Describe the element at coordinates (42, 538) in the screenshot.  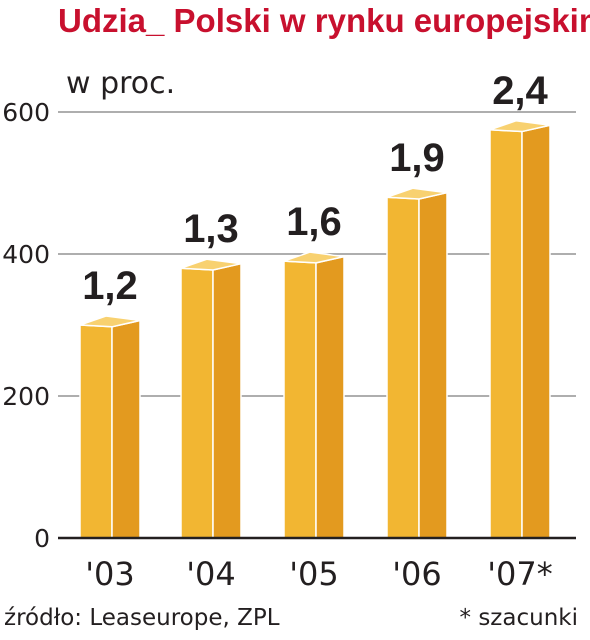
I see `y-tick-label: 0` at that location.